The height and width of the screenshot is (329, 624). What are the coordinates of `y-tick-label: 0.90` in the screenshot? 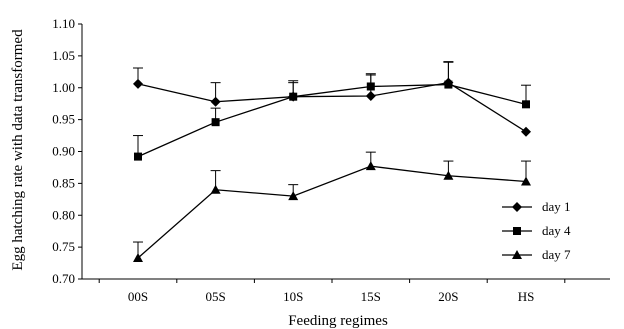 It's located at (63, 151).